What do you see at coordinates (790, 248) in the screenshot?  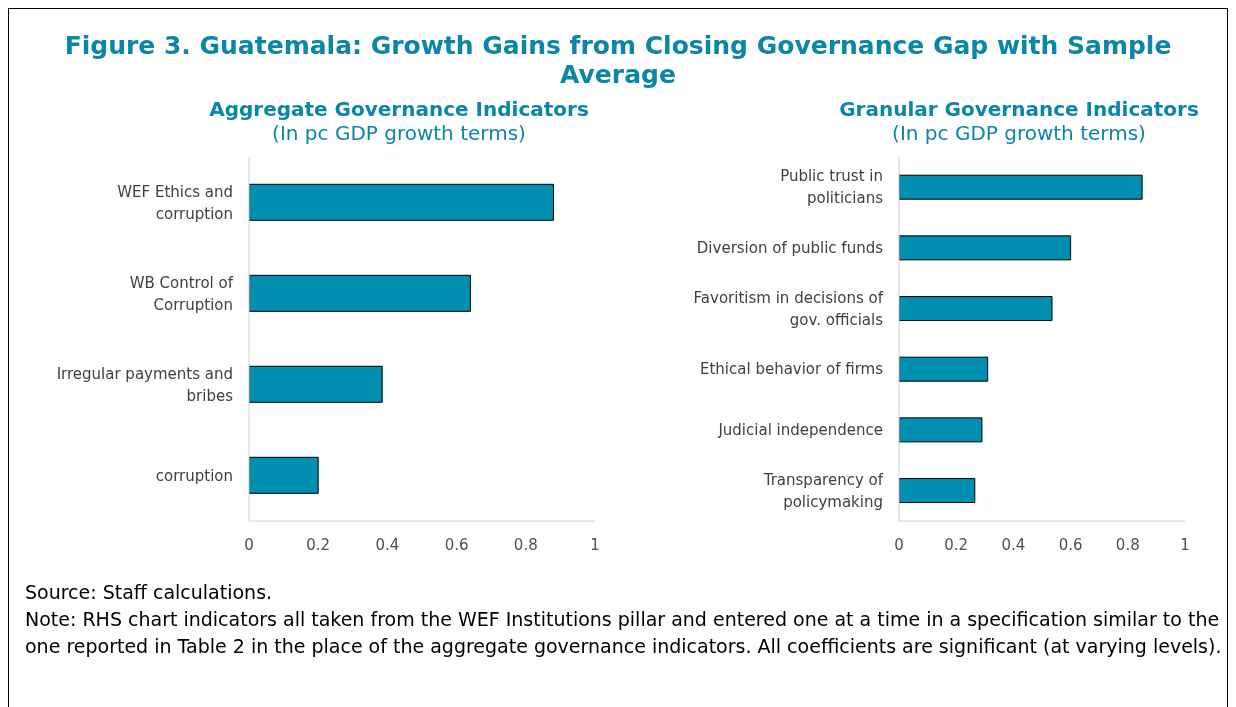 I see `y-tick-label: Diversion of public funds` at bounding box center [790, 248].